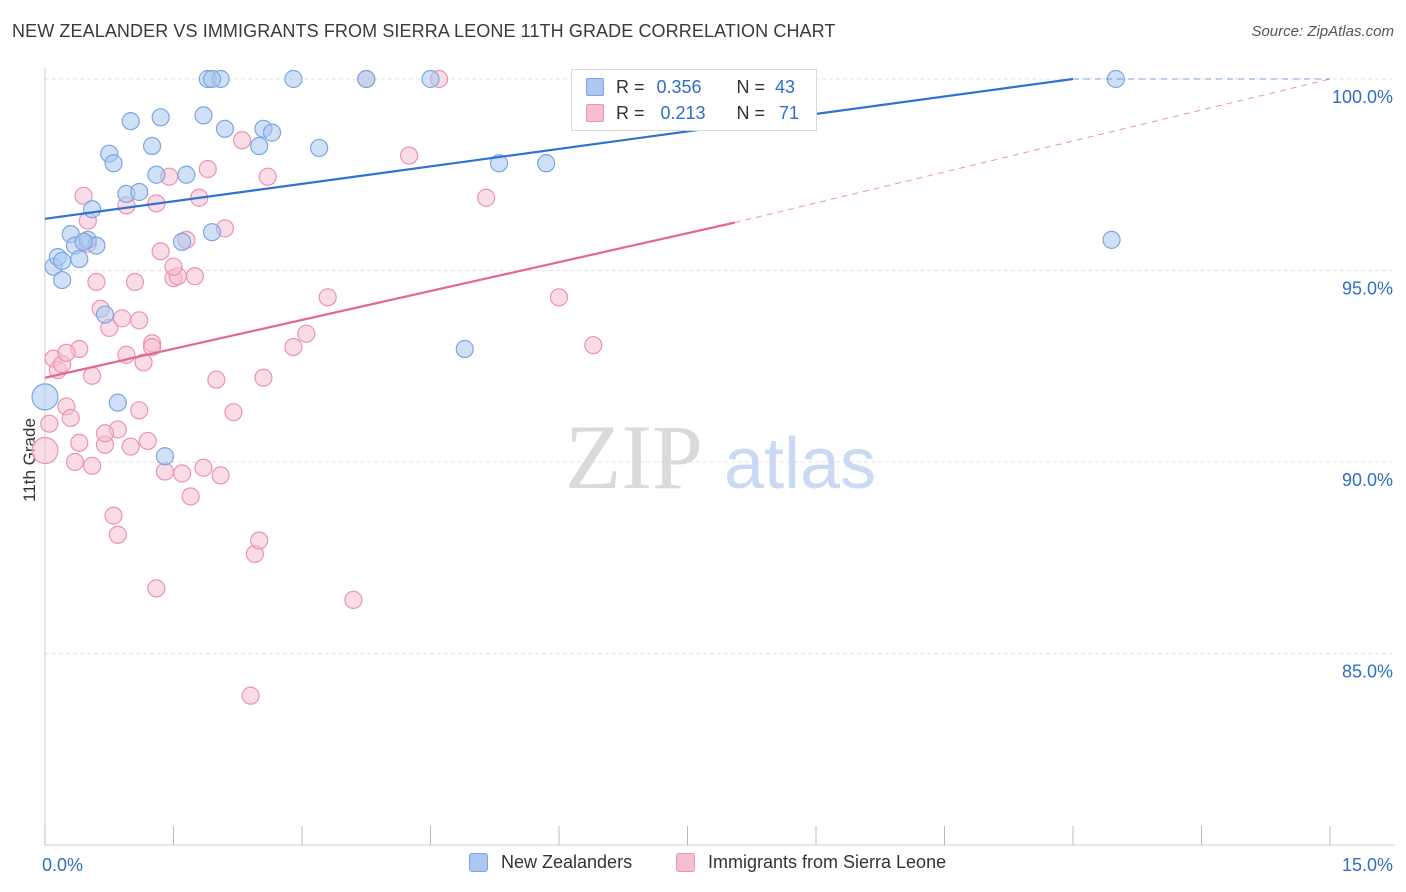 This screenshot has width=1406, height=892. What do you see at coordinates (683, 112) in the screenshot?
I see `legend-r-value: 0.213` at bounding box center [683, 112].